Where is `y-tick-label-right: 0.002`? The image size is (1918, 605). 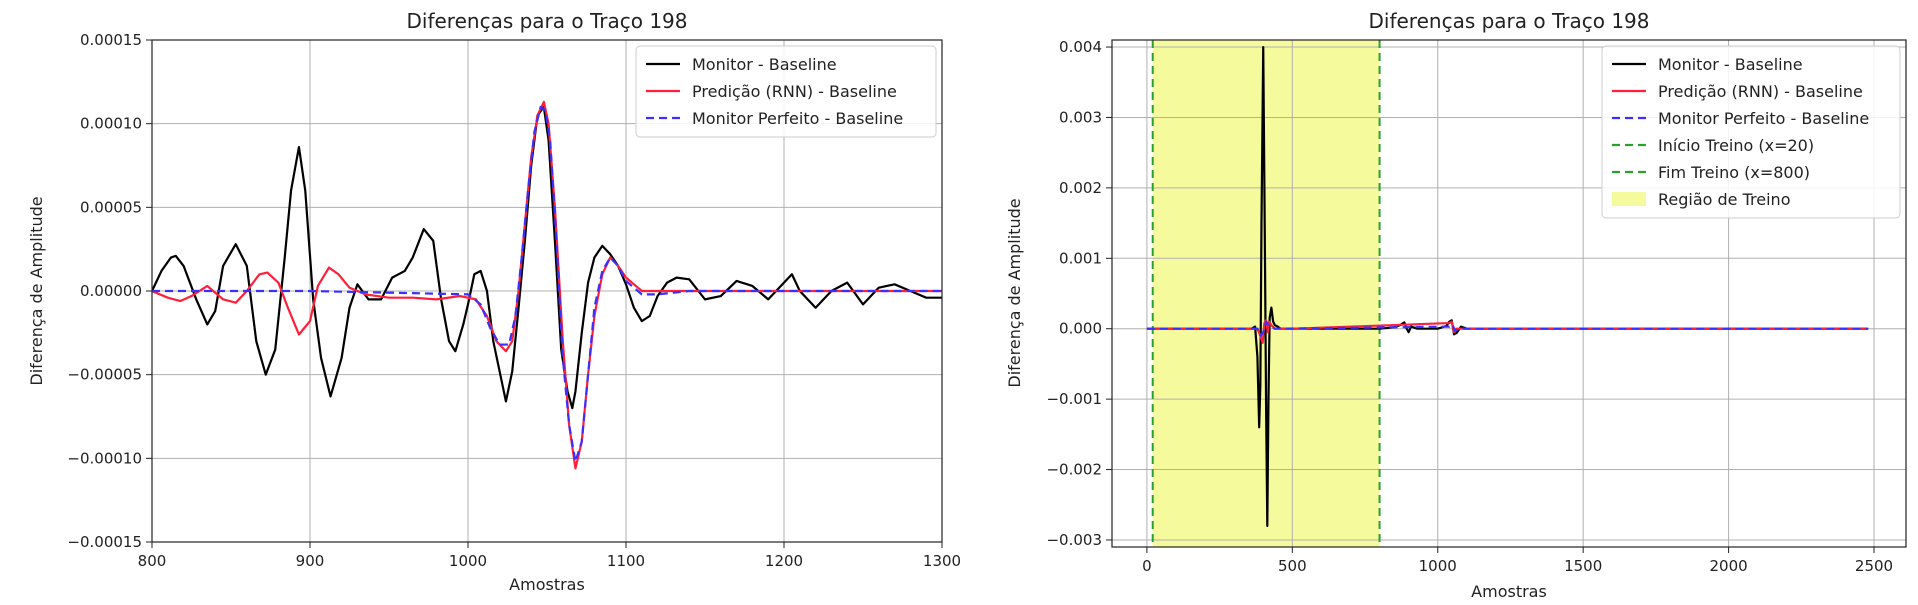
y-tick-label-right: 0.002 is located at coordinates (1080, 188).